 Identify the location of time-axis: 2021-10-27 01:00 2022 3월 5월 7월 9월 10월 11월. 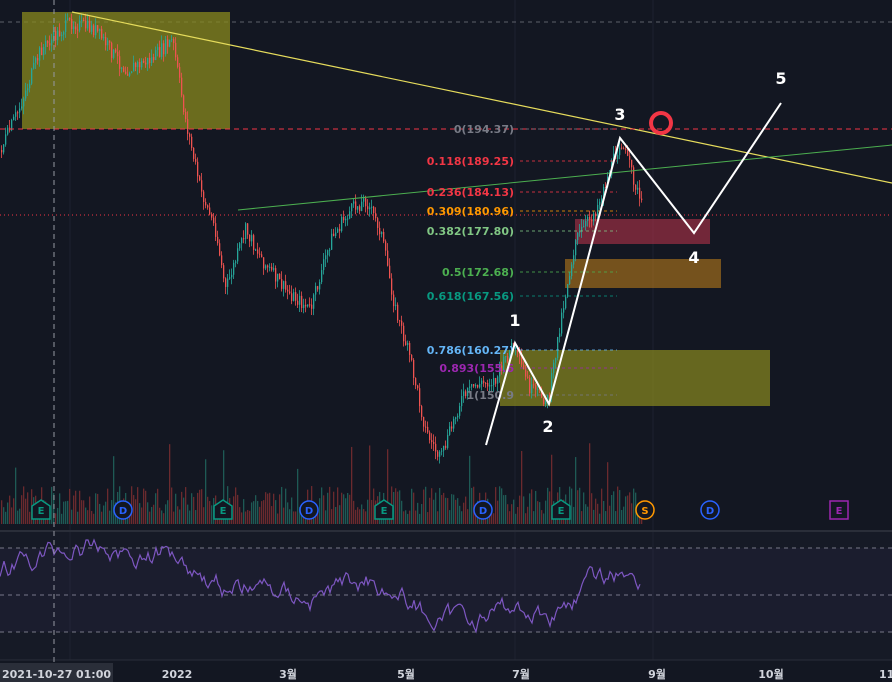
(446, 671).